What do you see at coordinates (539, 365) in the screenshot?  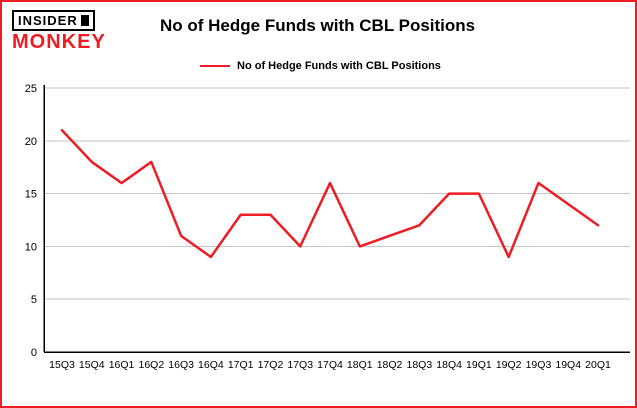 I see `x-tick-label: 19Q3` at bounding box center [539, 365].